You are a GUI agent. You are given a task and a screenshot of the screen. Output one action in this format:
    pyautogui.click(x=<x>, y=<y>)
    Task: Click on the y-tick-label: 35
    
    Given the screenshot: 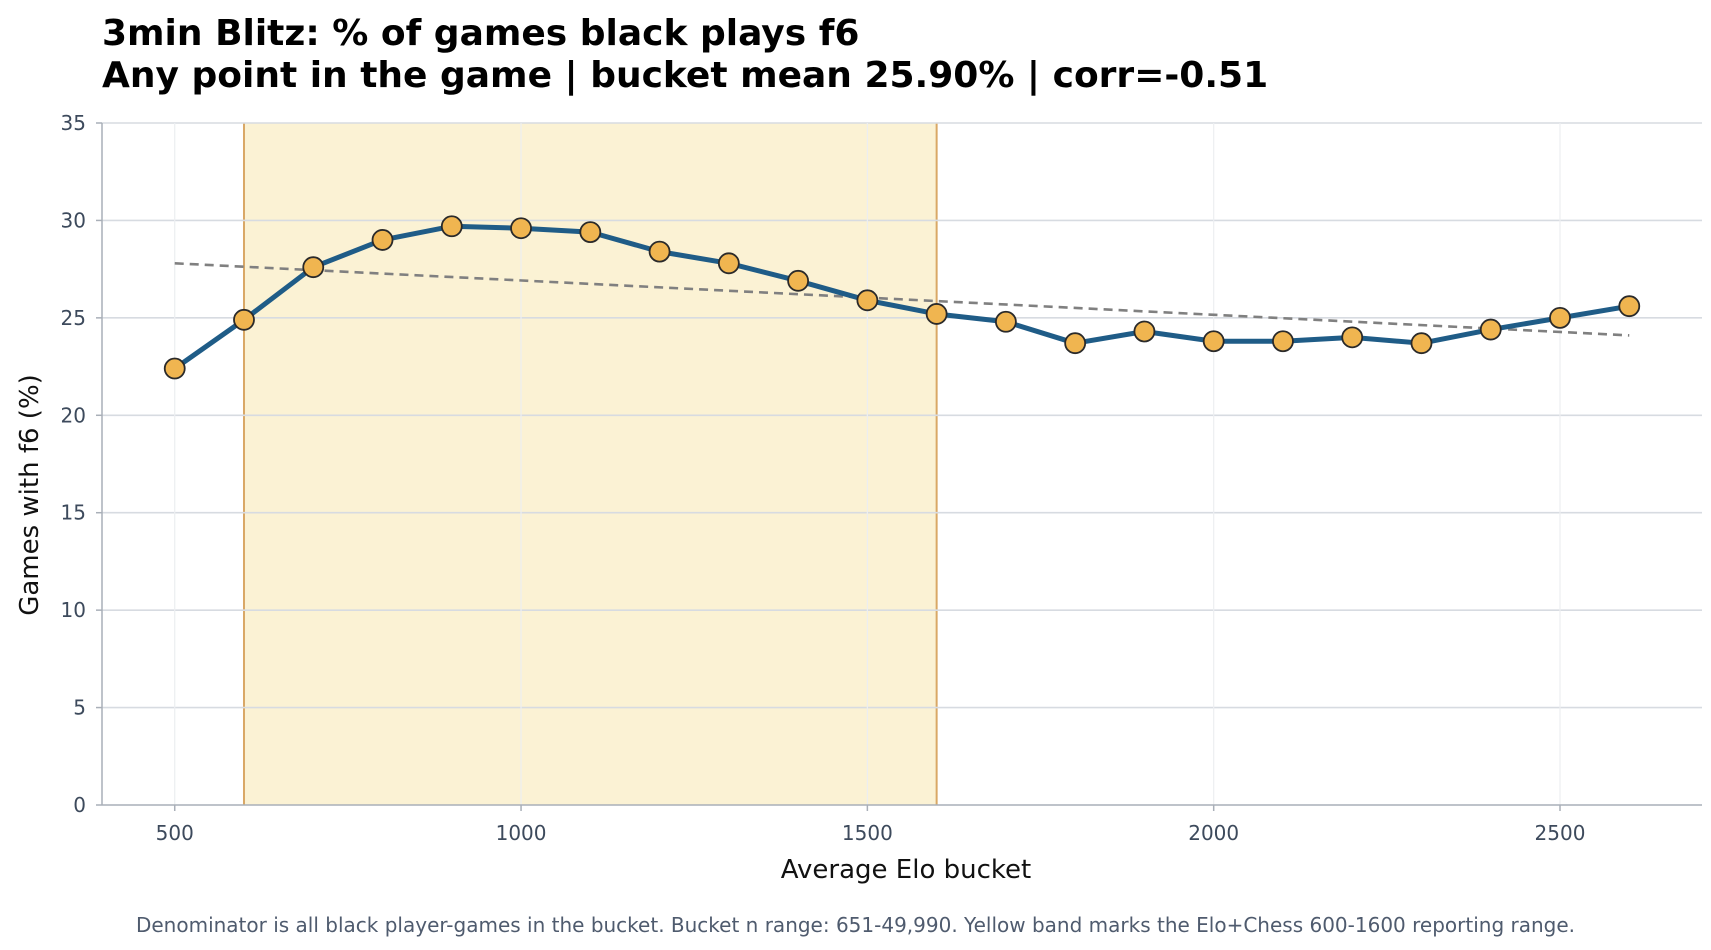 What is the action you would take?
    pyautogui.click(x=73, y=123)
    